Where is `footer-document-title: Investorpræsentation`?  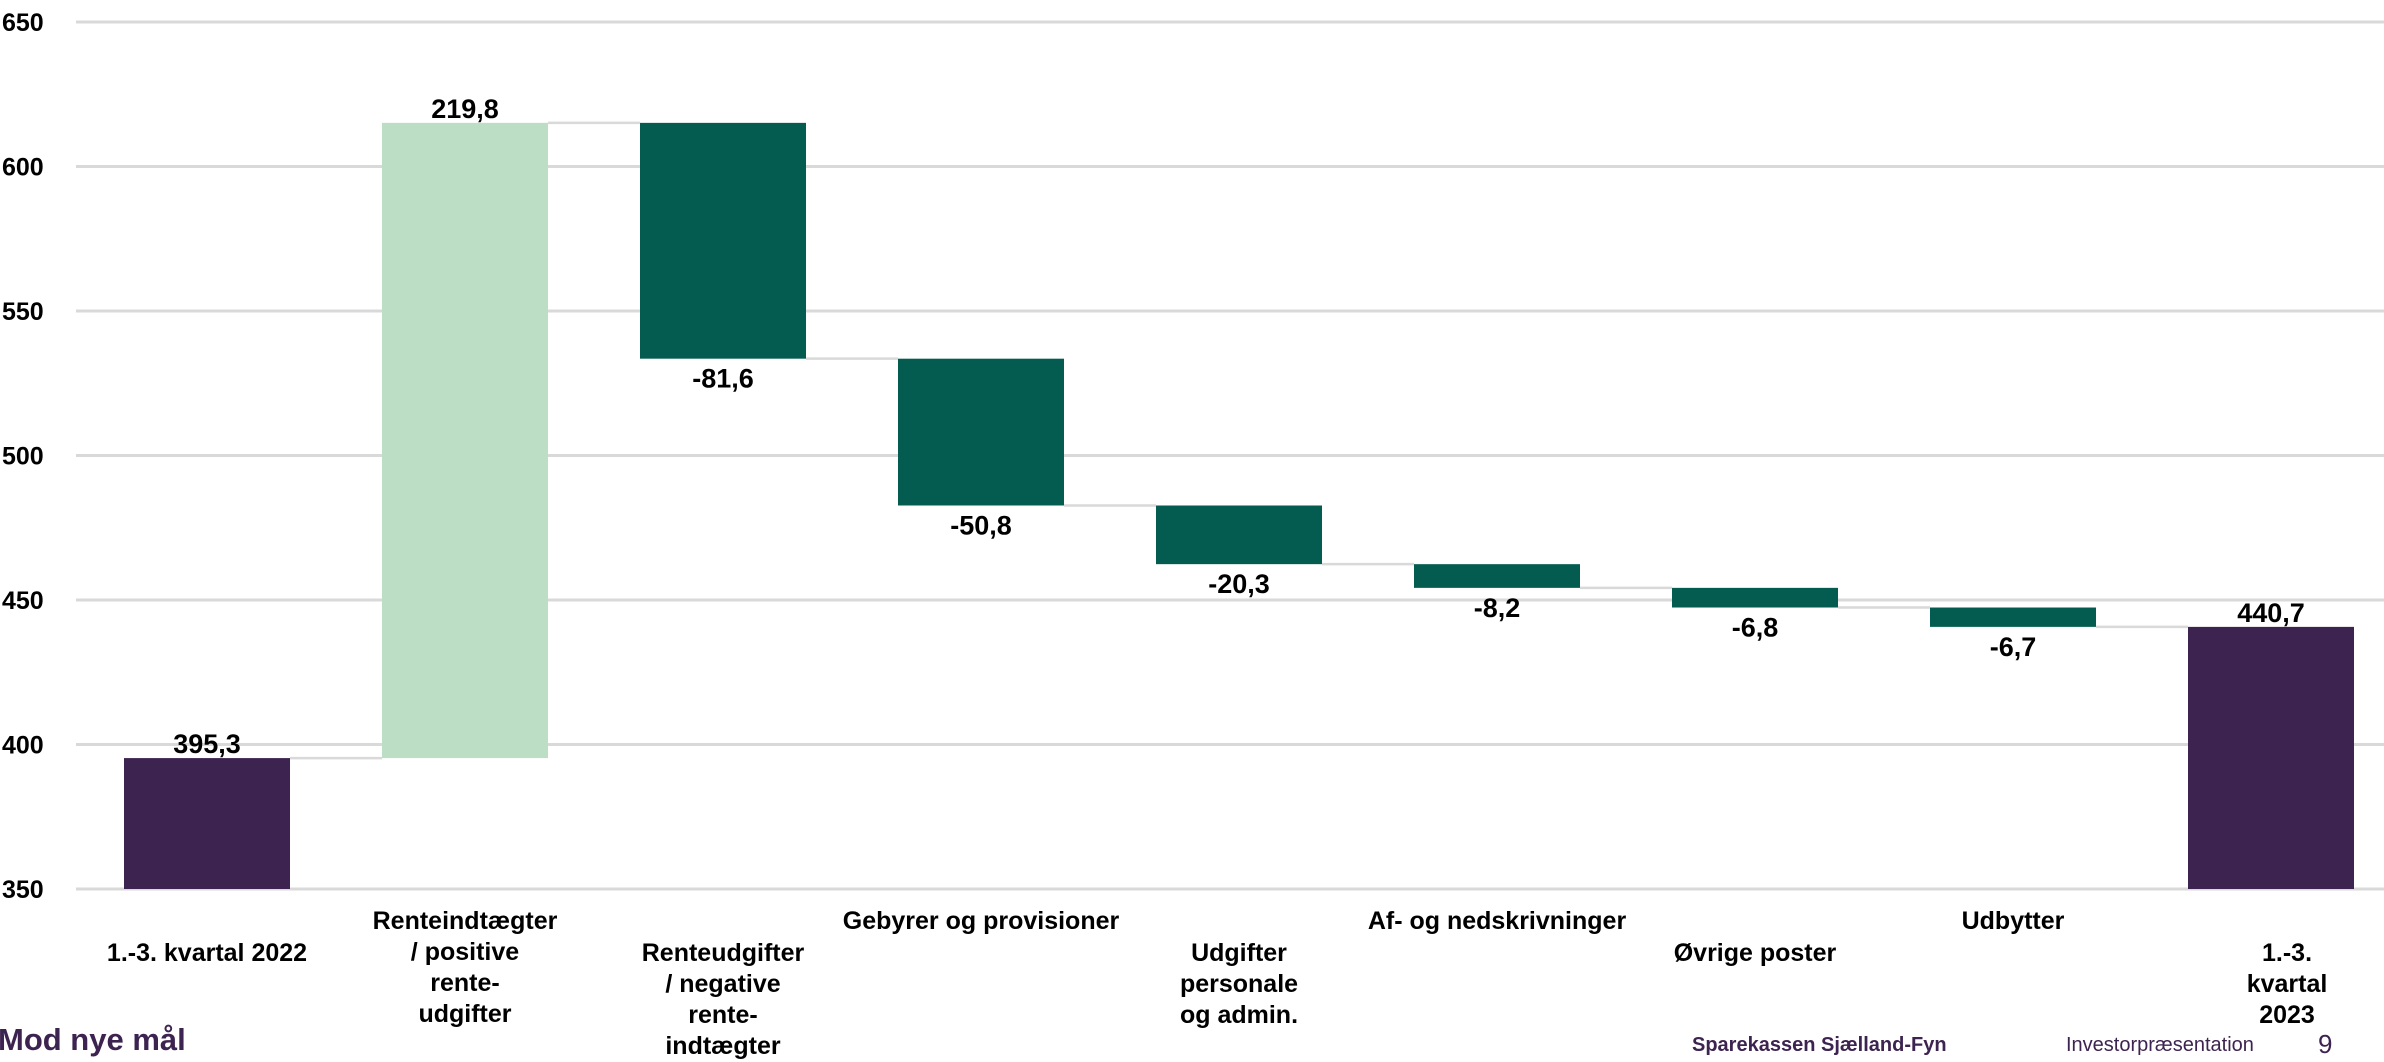
footer-document-title: Investorpræsentation is located at coordinates (2160, 1045).